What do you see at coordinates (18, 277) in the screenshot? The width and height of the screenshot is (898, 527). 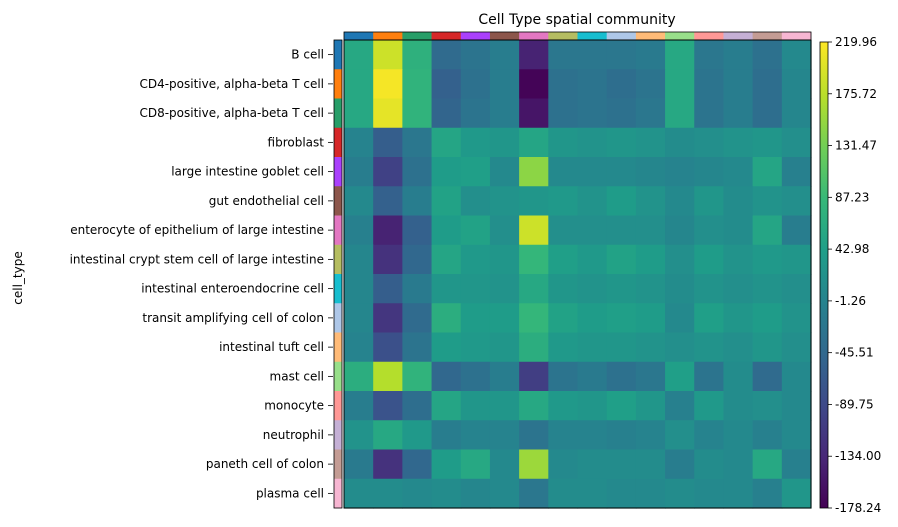 I see `y-axis-label: cell_type` at bounding box center [18, 277].